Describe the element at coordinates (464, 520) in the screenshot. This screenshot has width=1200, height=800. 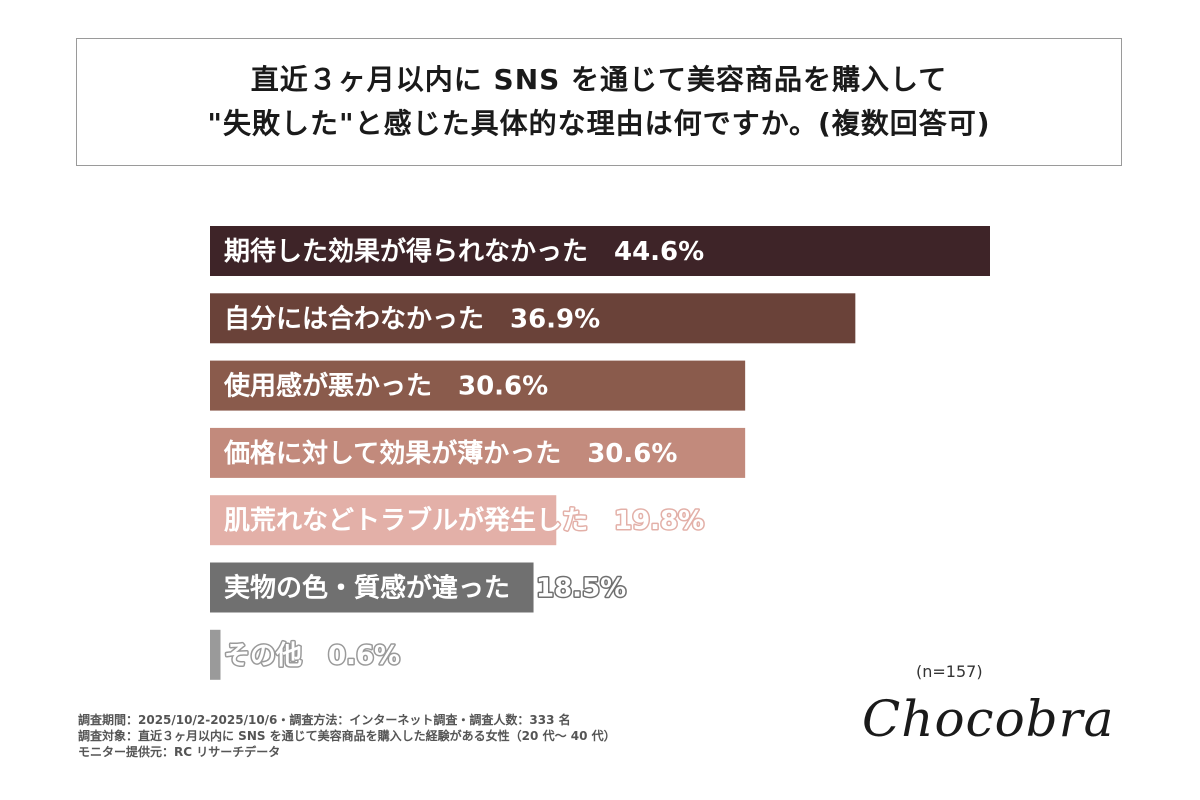
I see `bar-label-4: 肌荒れなどトラブルが発生した 19.8%` at that location.